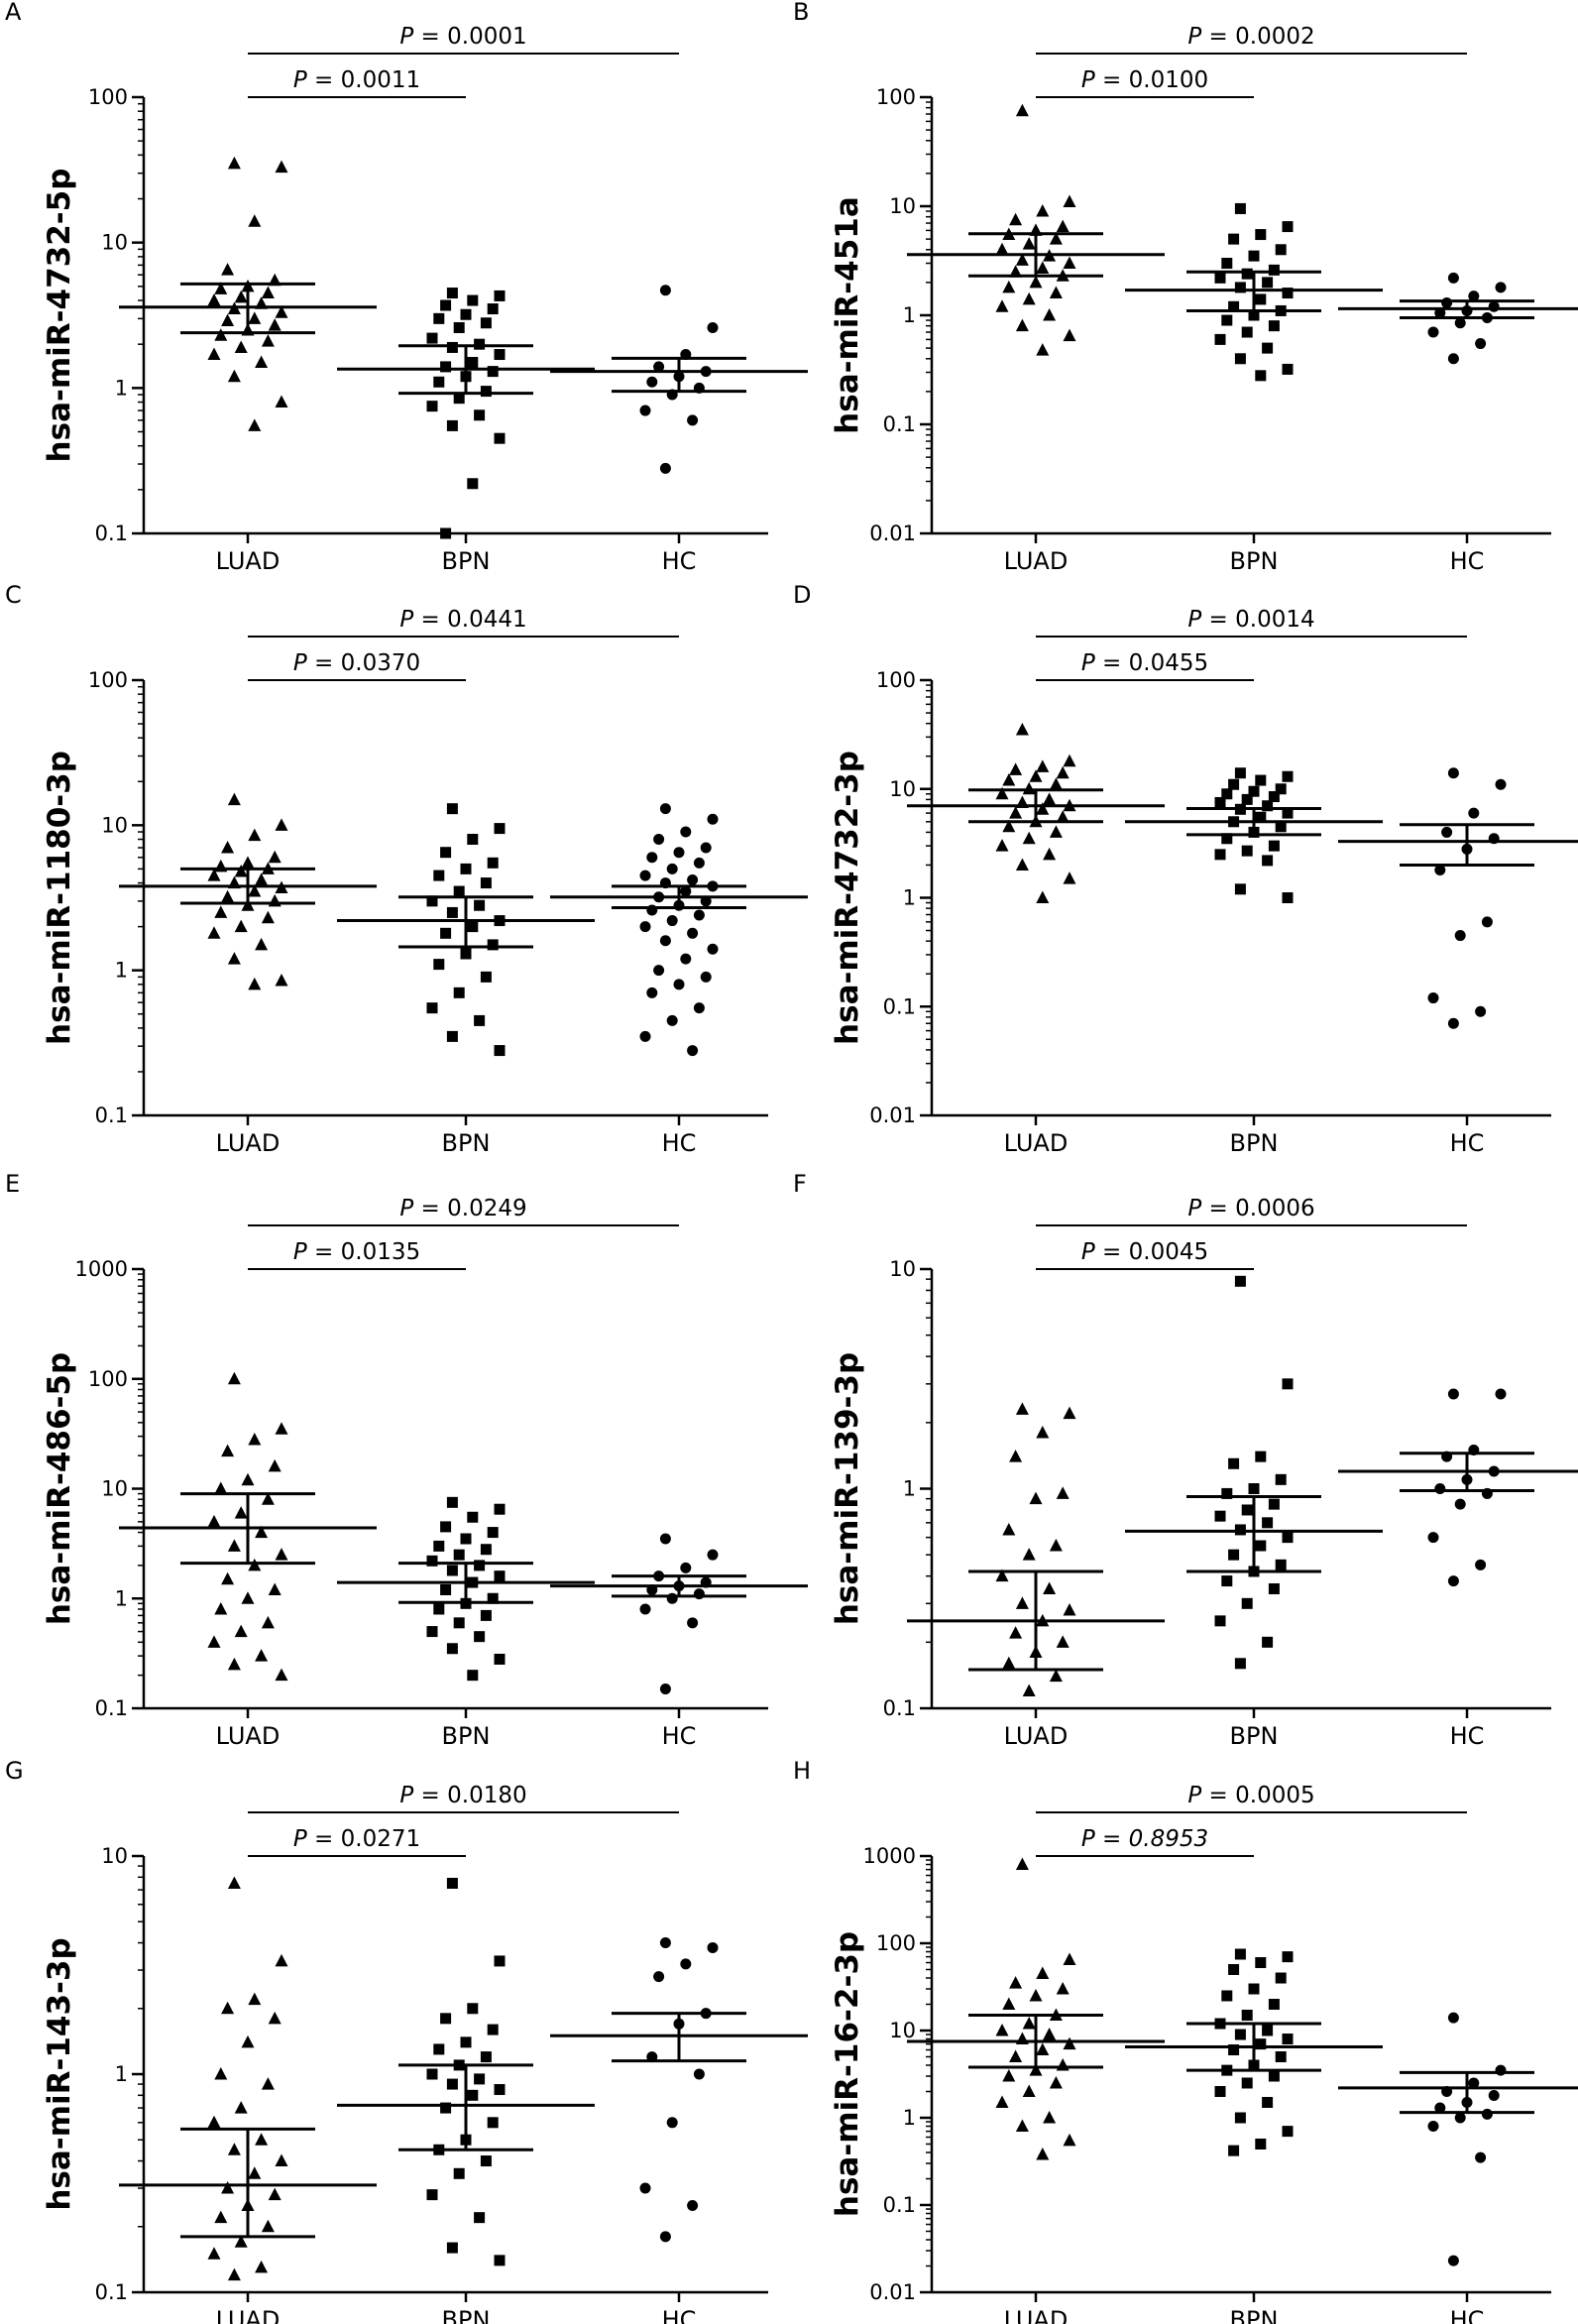  Describe the element at coordinates (909, 898) in the screenshot. I see `y-tick-label: 1` at that location.